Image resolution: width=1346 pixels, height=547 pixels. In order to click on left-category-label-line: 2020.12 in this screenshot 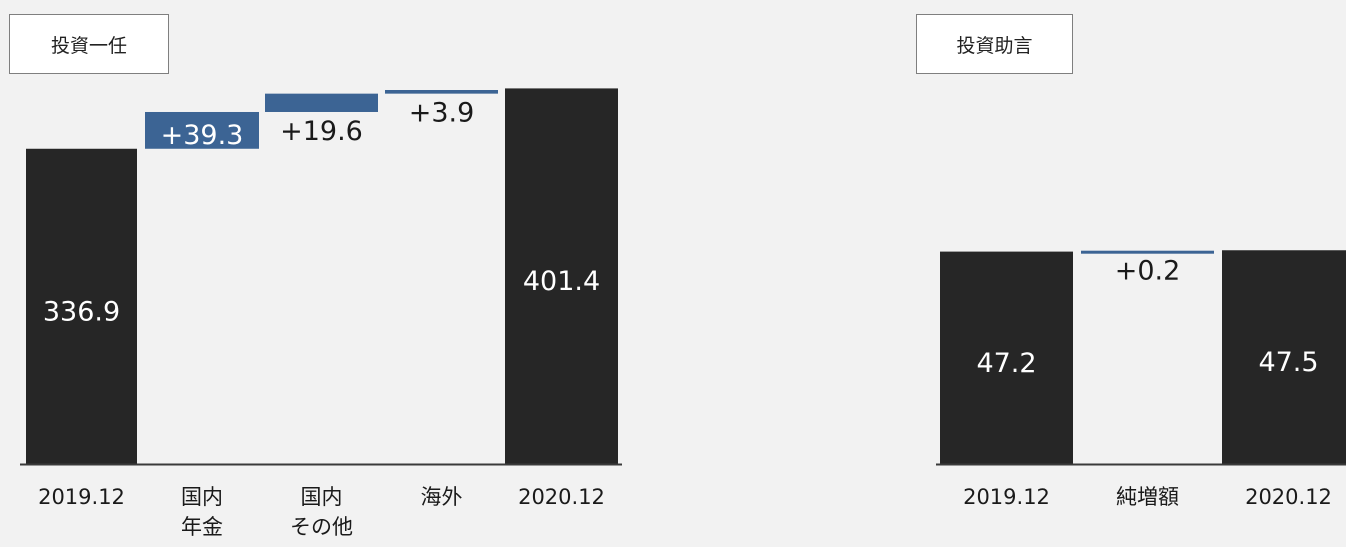, I will do `click(561, 497)`.